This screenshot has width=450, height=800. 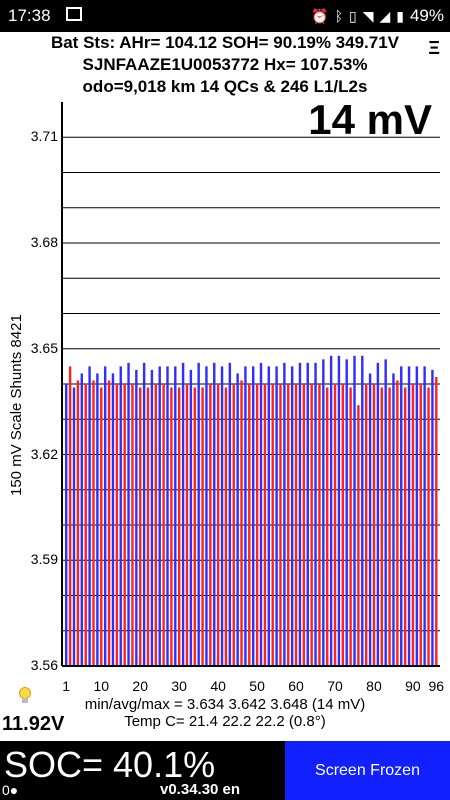 I want to click on battery-icon: ▮, so click(x=400, y=15).